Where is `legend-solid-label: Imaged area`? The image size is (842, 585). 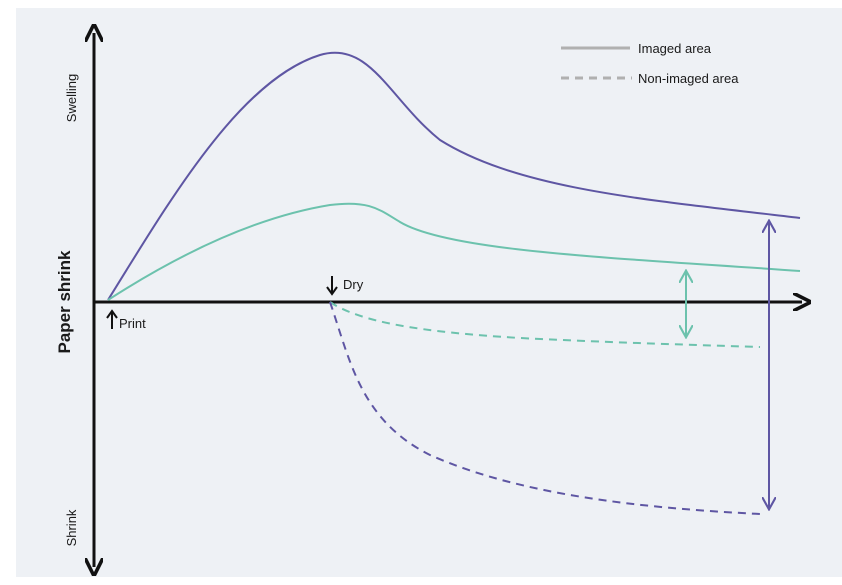 legend-solid-label: Imaged area is located at coordinates (675, 48).